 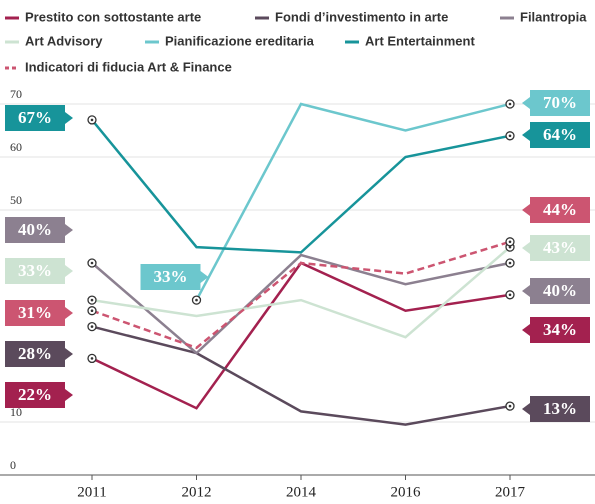 I want to click on x-tick-label: 2012, so click(x=197, y=492).